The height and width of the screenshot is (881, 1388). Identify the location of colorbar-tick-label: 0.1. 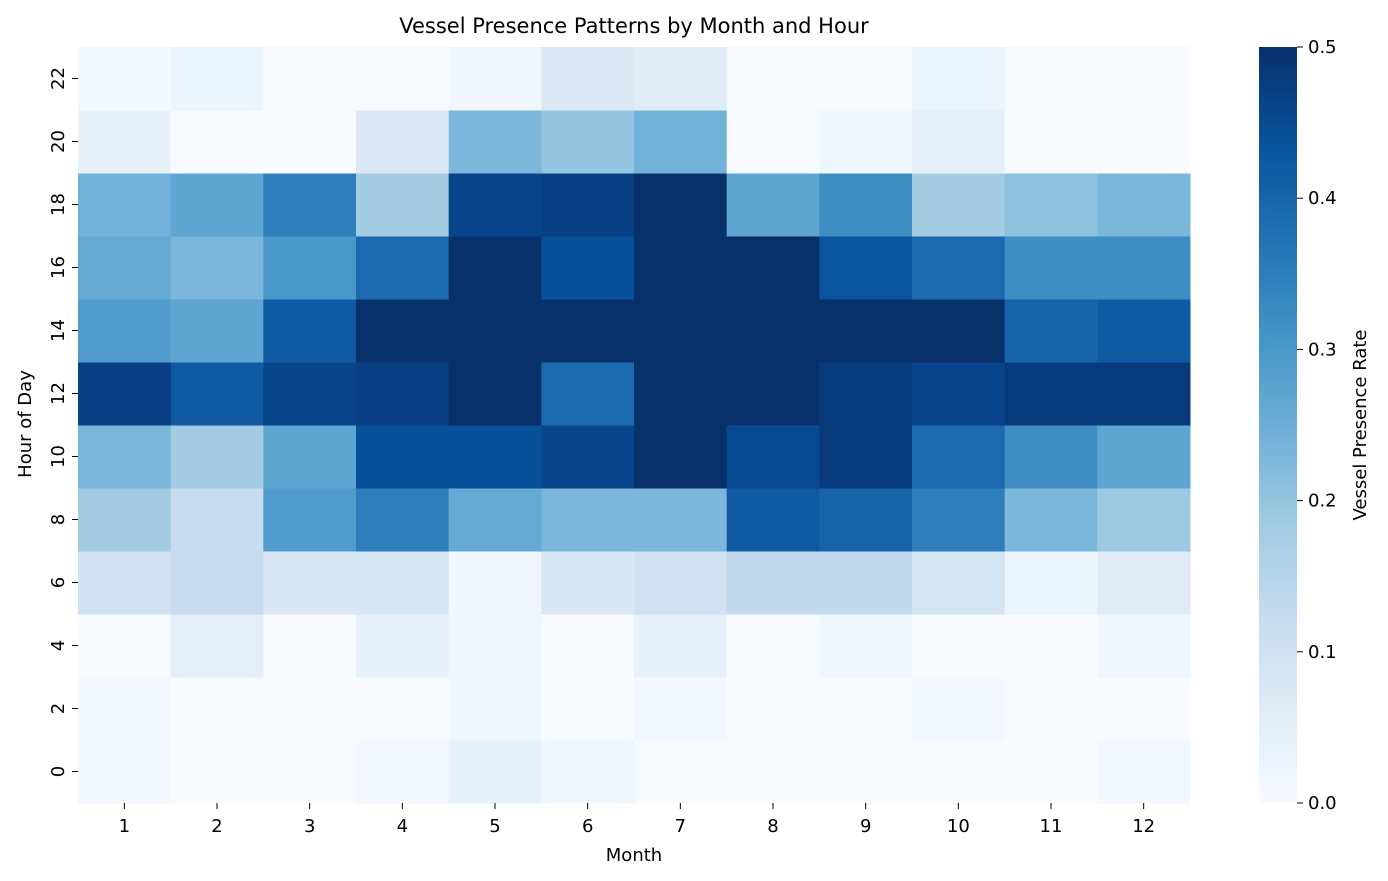
(1322, 652).